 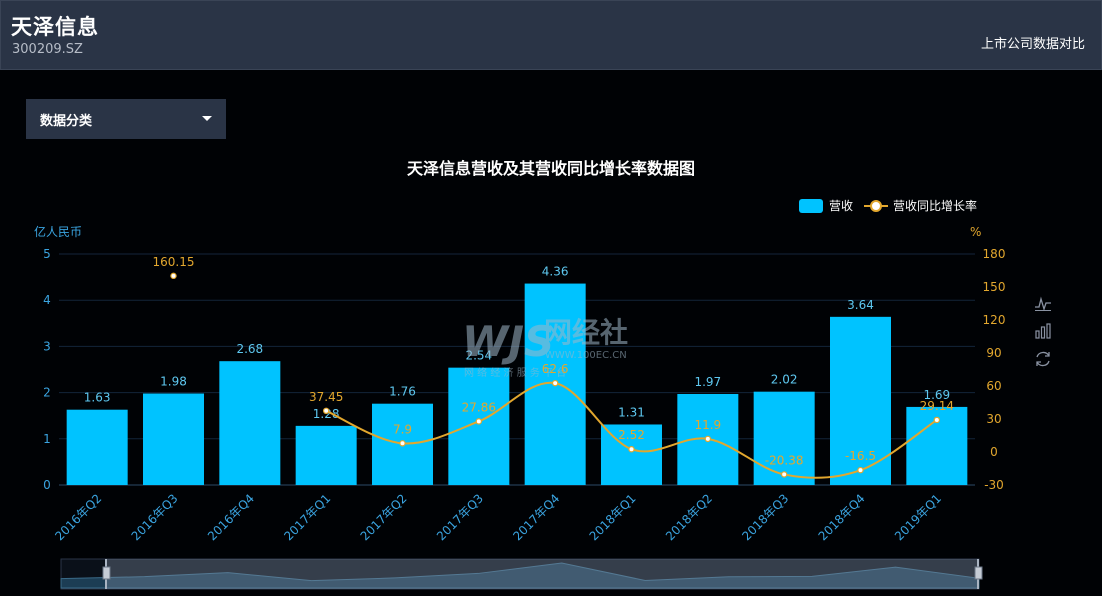 I want to click on growth-rate-label: -20.38, so click(x=784, y=460).